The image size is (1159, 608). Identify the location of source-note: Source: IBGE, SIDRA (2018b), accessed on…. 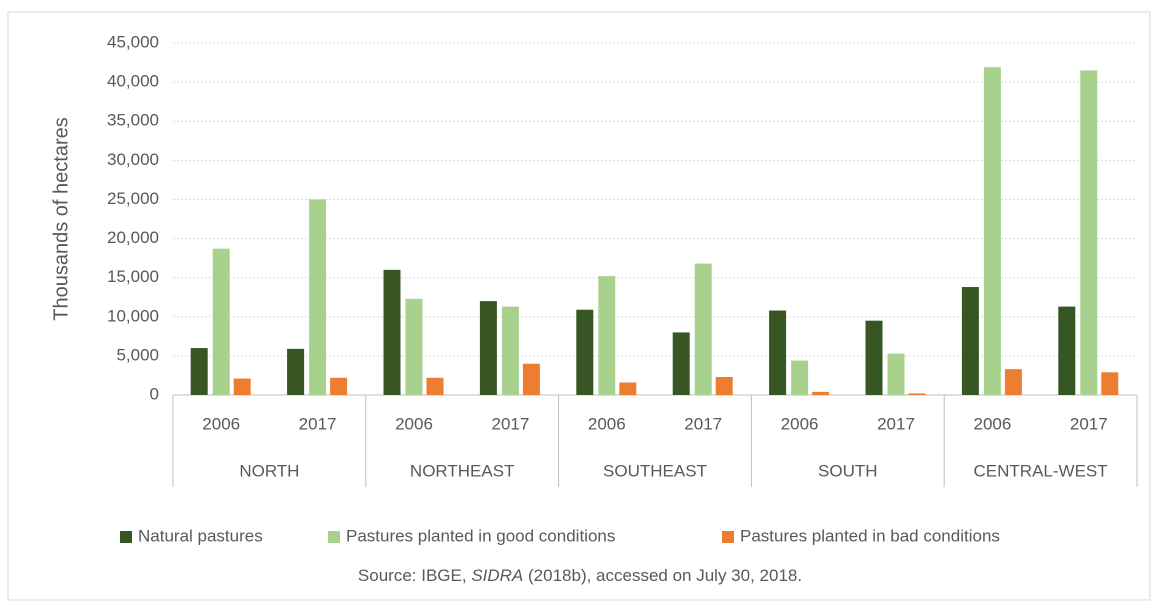
(580, 575).